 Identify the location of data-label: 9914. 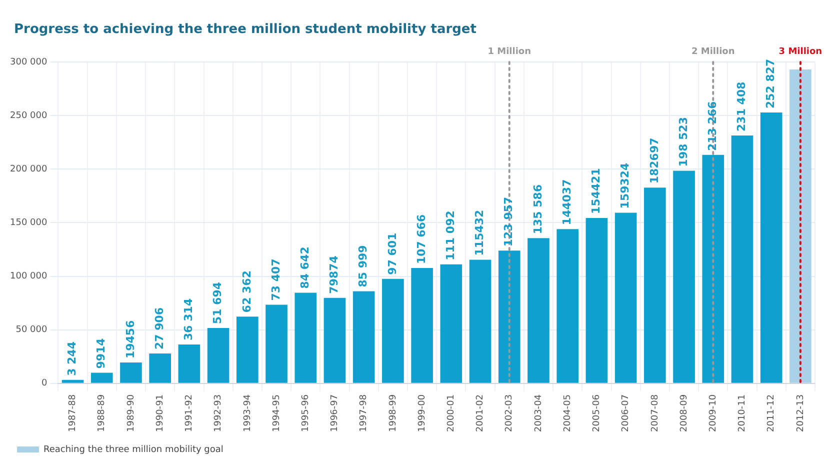
(101, 353).